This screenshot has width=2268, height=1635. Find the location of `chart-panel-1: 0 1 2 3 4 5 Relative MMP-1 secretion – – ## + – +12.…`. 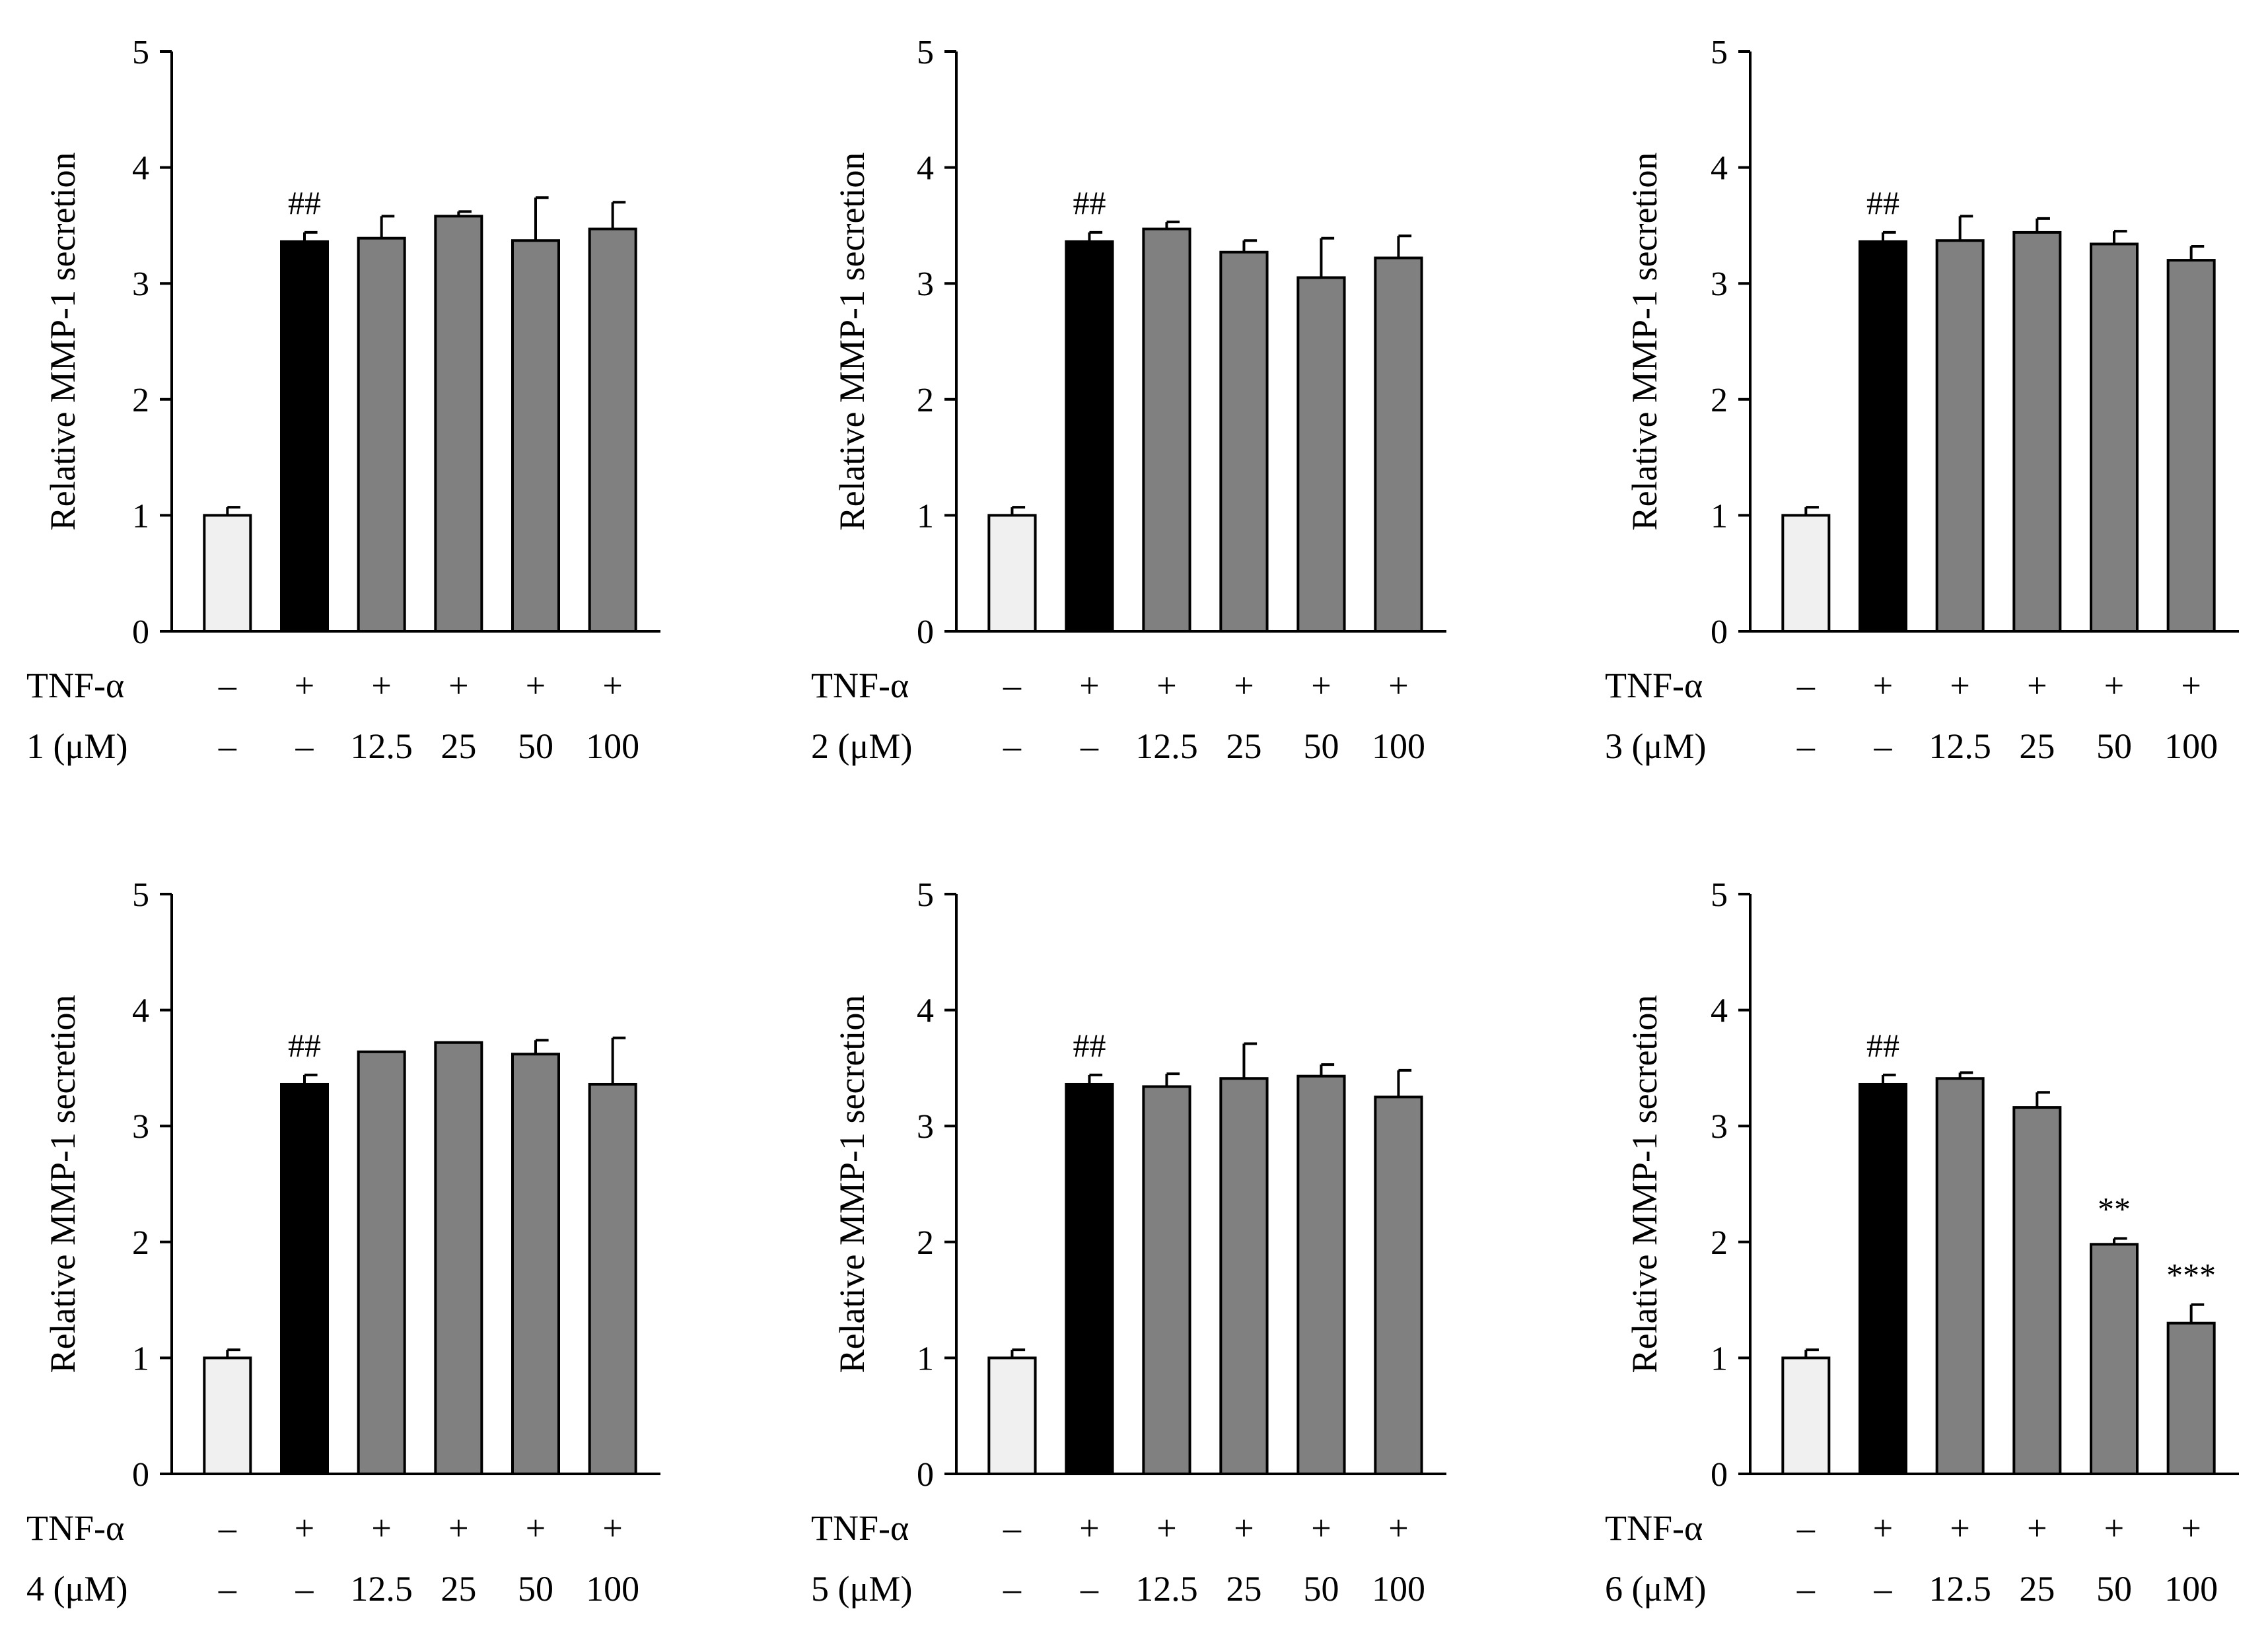

chart-panel-1: 0 1 2 3 4 5 Relative MMP-1 secretion – – ## + – +12.… is located at coordinates (343, 400).